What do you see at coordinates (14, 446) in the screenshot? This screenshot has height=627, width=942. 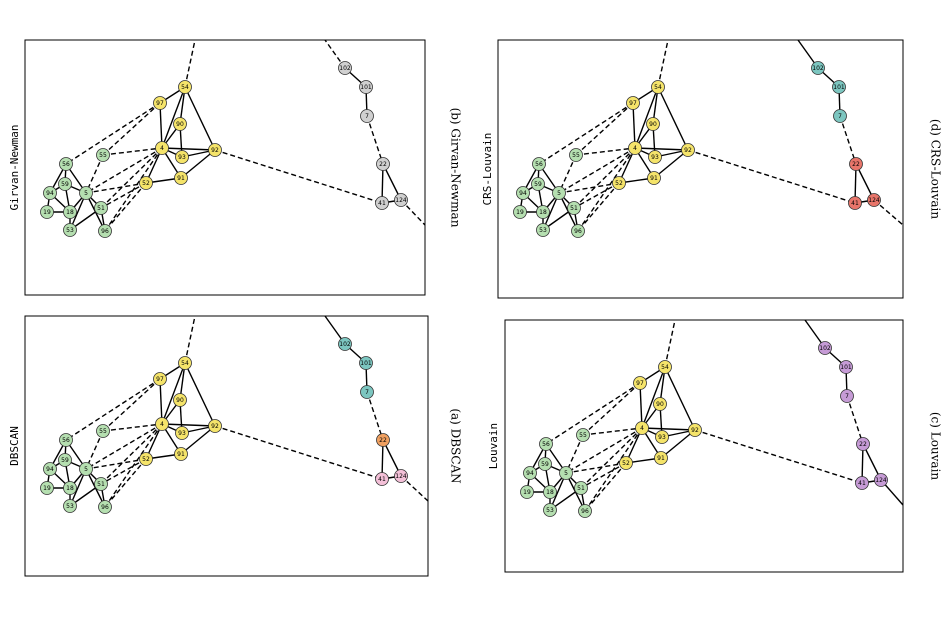 I see `panel-title: DBSCAN` at bounding box center [14, 446].